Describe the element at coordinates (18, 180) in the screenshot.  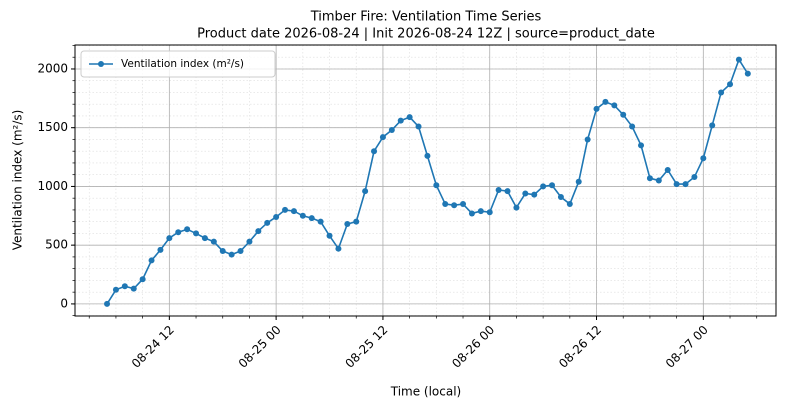
I see `y-axis-label: Ventilation index (m²/s)` at that location.